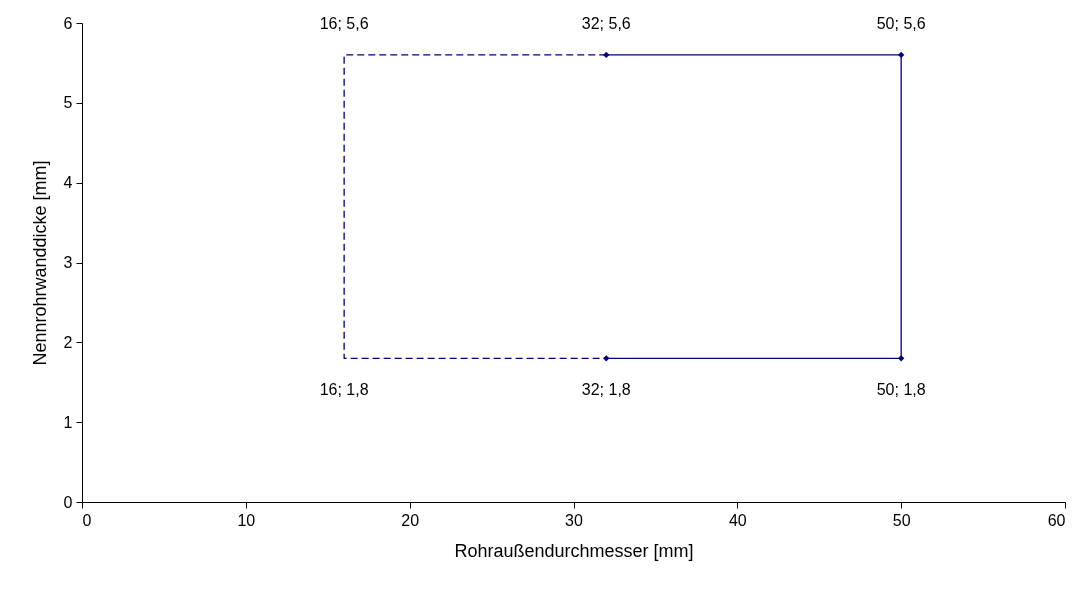 The width and height of the screenshot is (1084, 593). I want to click on annotation: 16; 1,8, so click(344, 390).